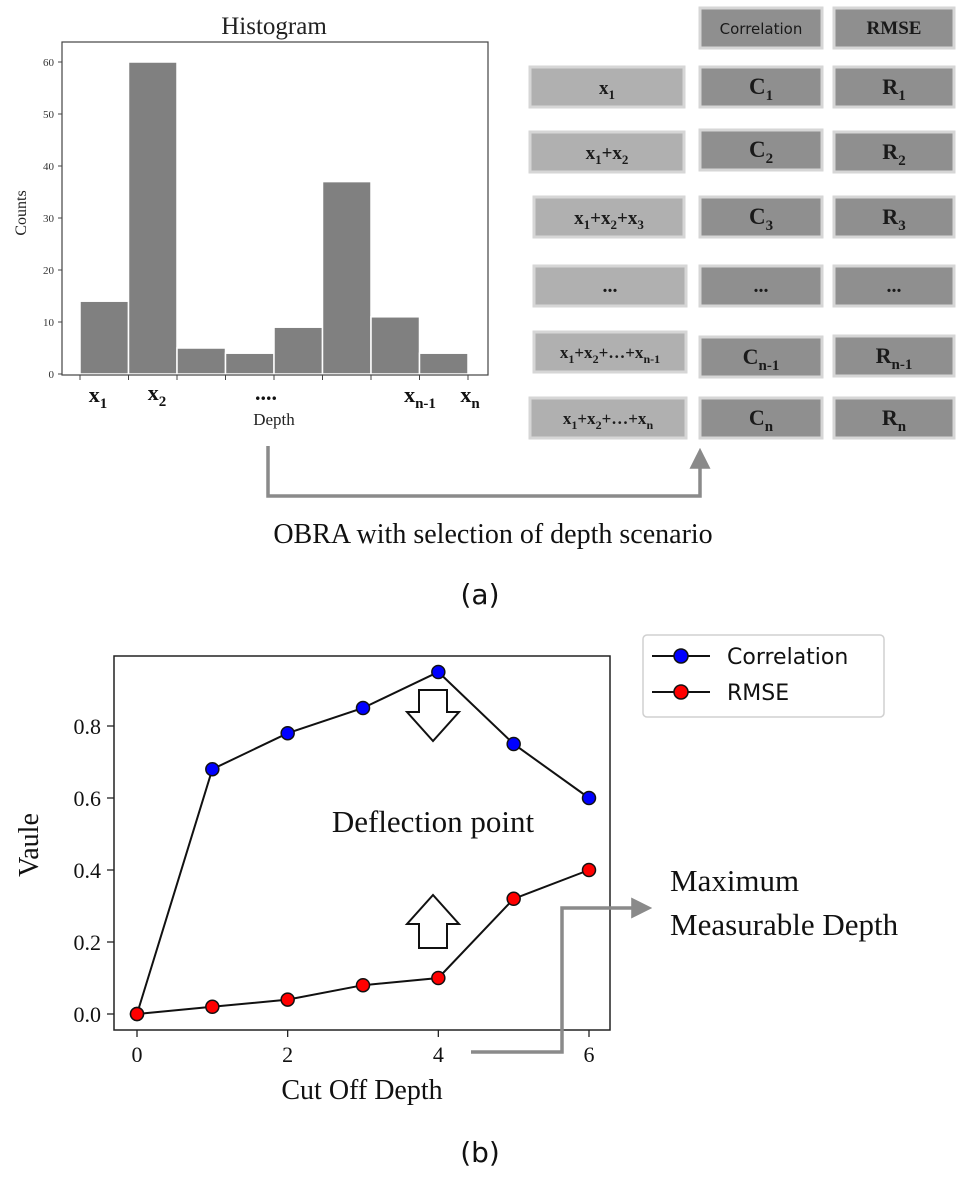 The width and height of the screenshot is (968, 1181). I want to click on histogram-plot-frame, so click(275, 208).